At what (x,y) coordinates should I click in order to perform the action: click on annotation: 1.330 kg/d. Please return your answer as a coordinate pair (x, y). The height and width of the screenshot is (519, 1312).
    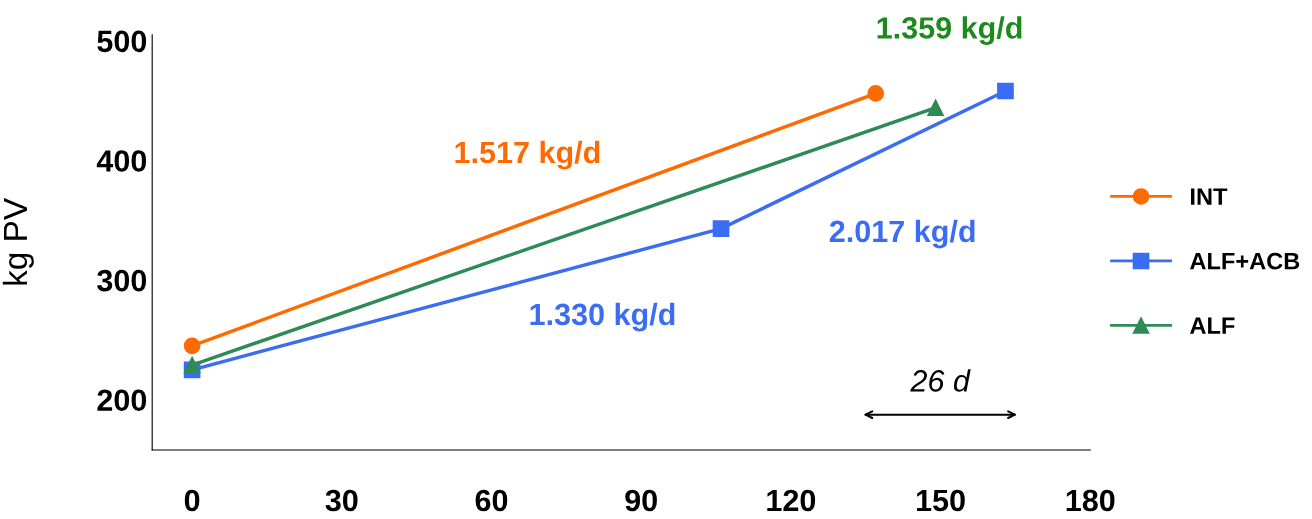
    Looking at the image, I should click on (602, 317).